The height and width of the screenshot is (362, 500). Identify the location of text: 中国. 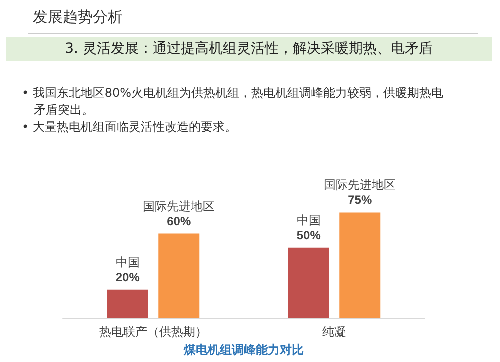
(308, 220).